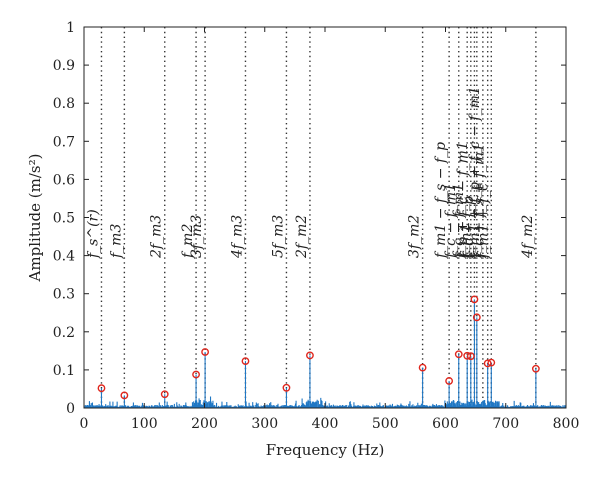  What do you see at coordinates (116, 241) in the screenshot?
I see `peak-annotation-label: f_m3` at bounding box center [116, 241].